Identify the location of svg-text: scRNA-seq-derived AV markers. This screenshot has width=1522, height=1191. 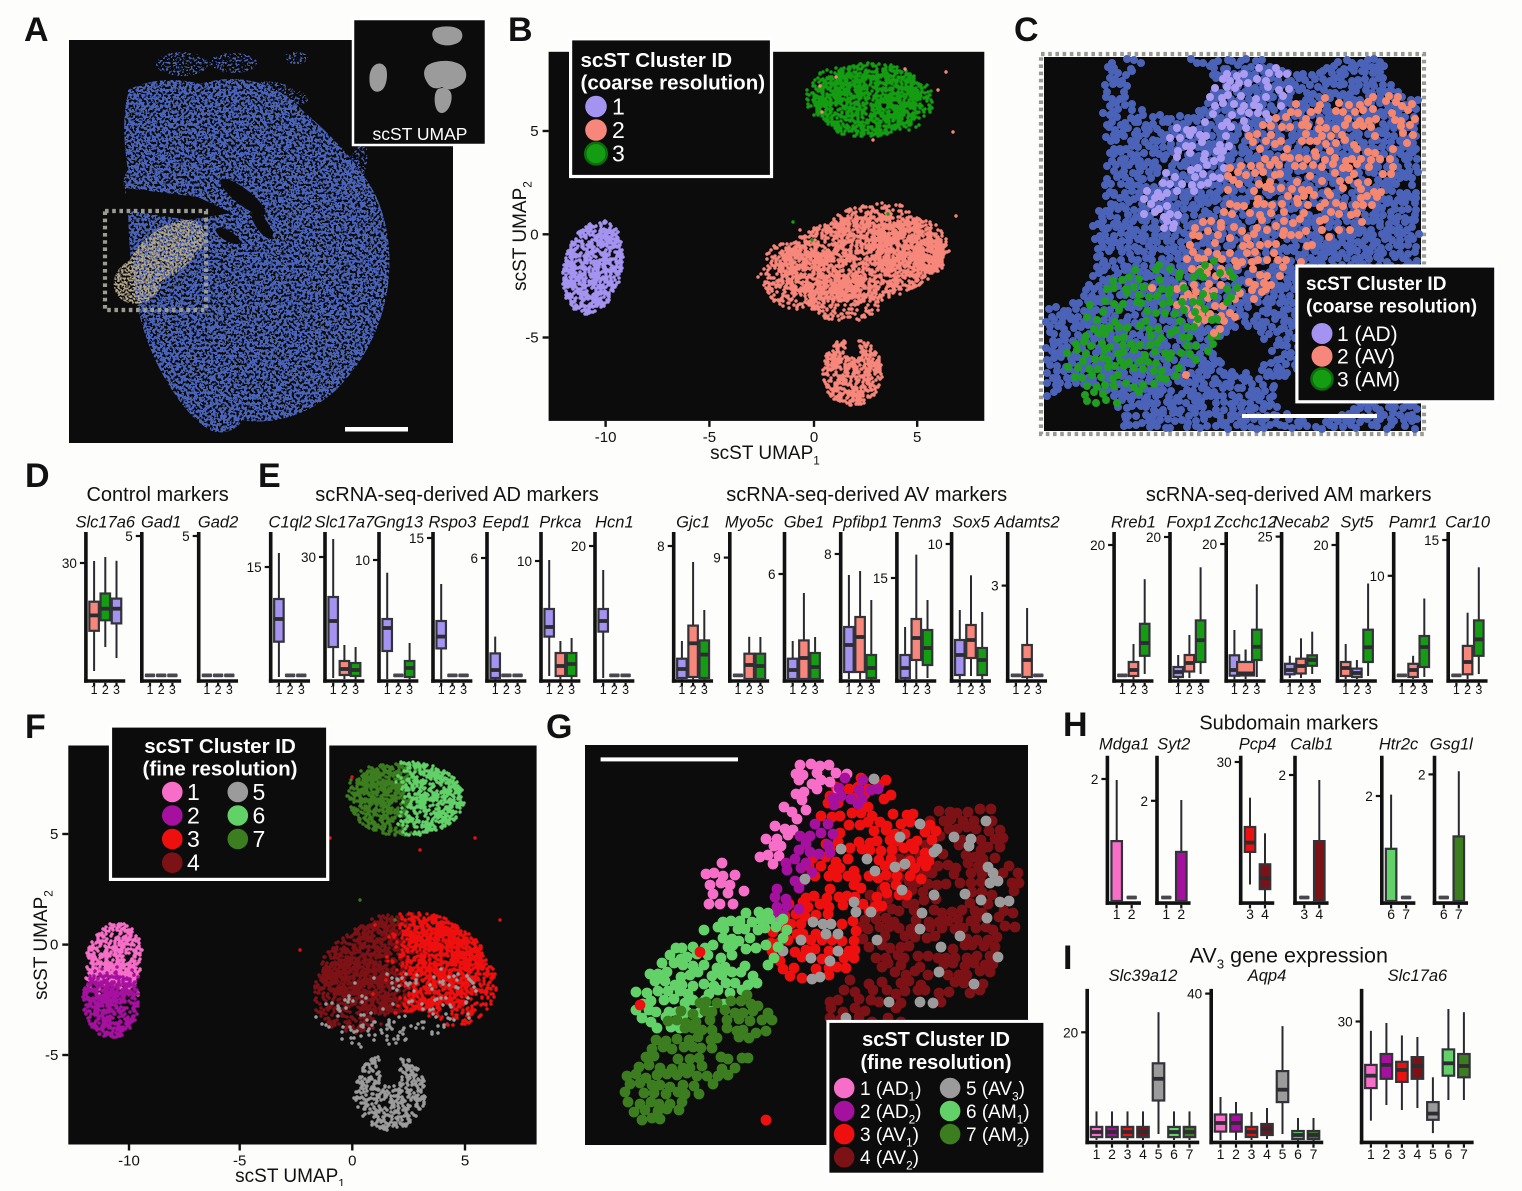
(866, 495).